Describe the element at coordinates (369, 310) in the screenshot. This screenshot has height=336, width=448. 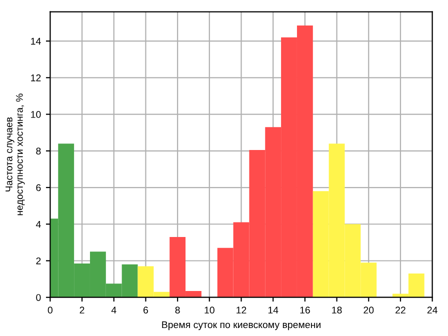
I see `x-tick-label: 20` at that location.